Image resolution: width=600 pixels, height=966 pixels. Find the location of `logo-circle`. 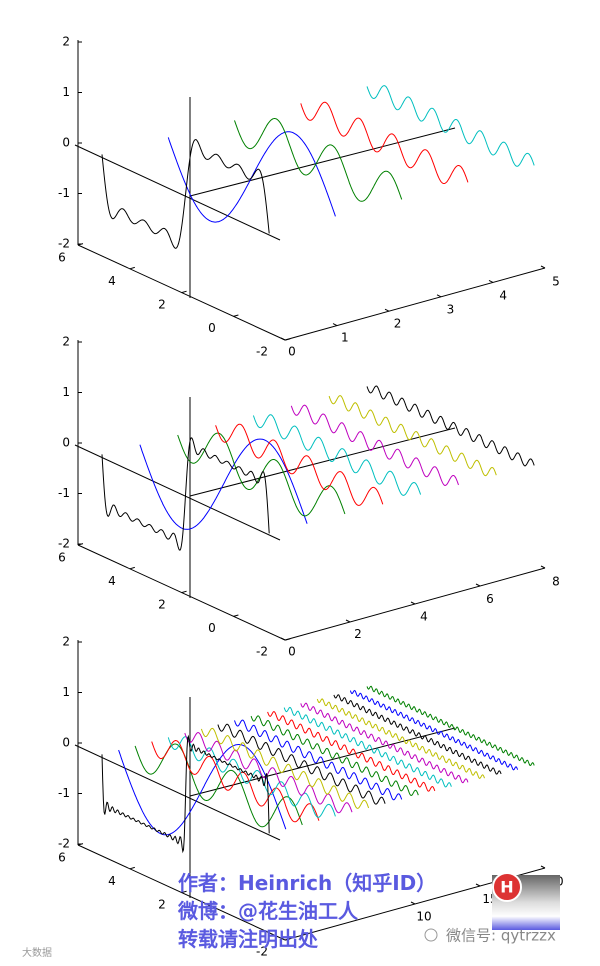

logo-circle is located at coordinates (507, 887).